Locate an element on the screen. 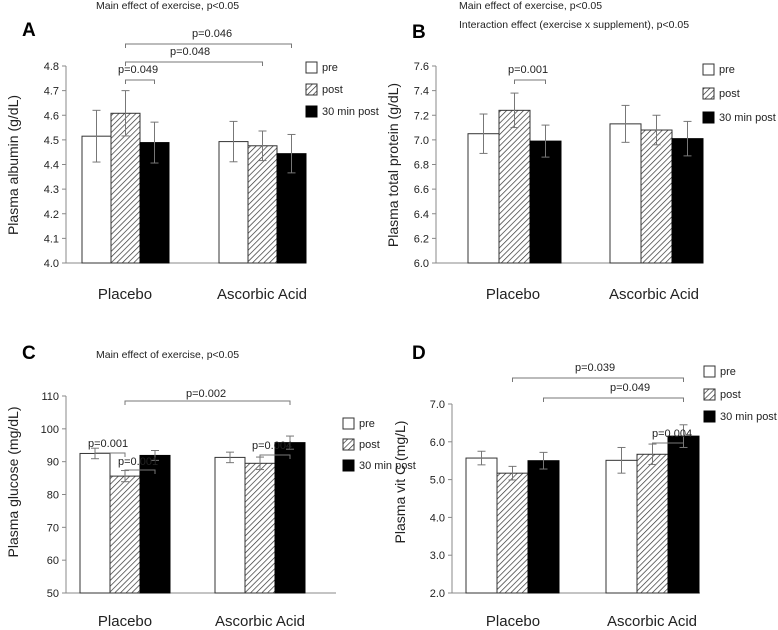  y-tick-label: 4.2 is located at coordinates (51, 215).